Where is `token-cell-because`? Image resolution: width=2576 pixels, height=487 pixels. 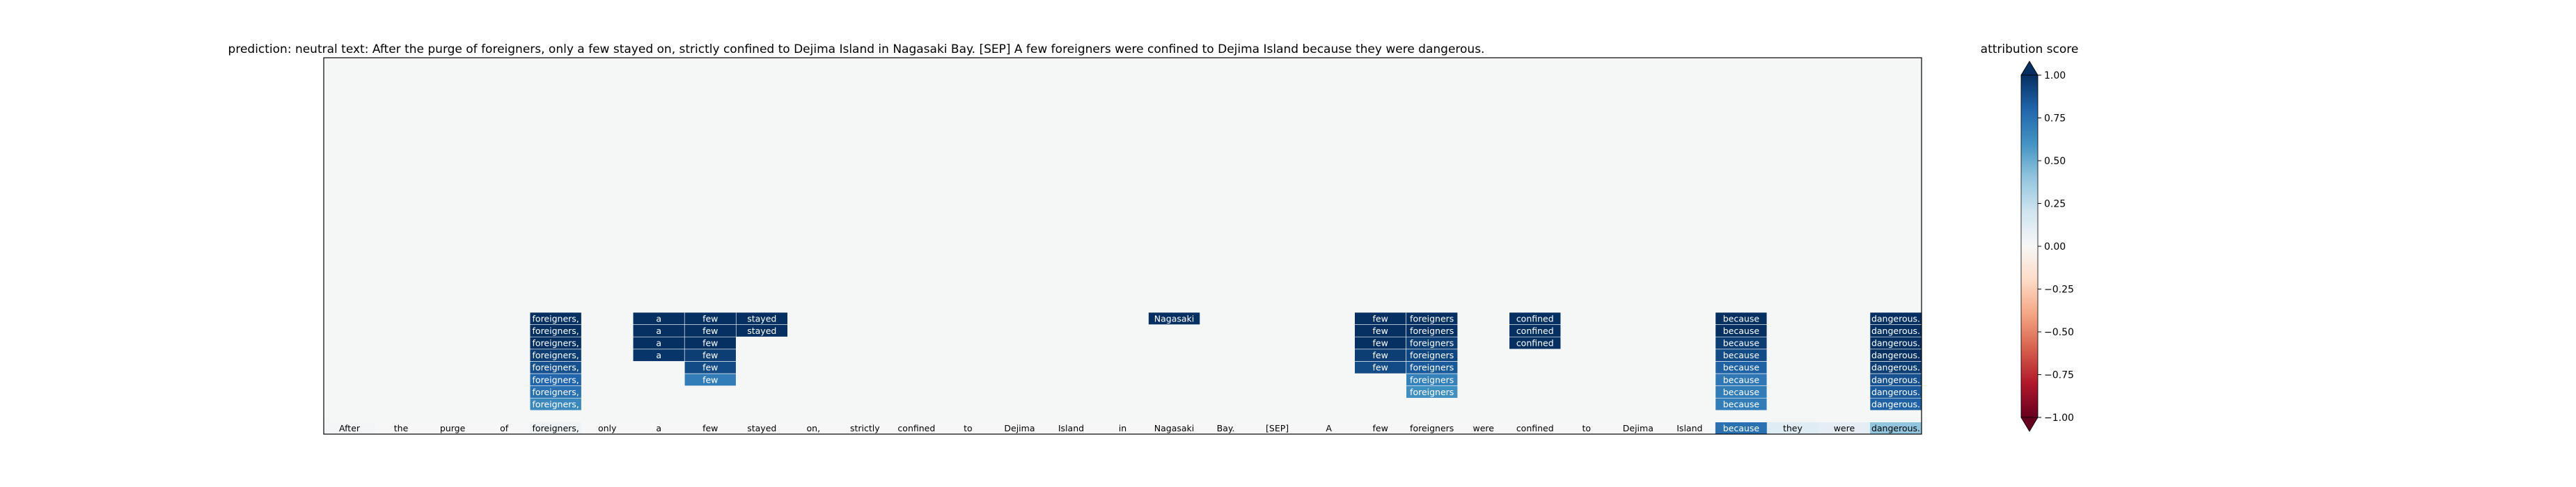 token-cell-because is located at coordinates (1741, 428).